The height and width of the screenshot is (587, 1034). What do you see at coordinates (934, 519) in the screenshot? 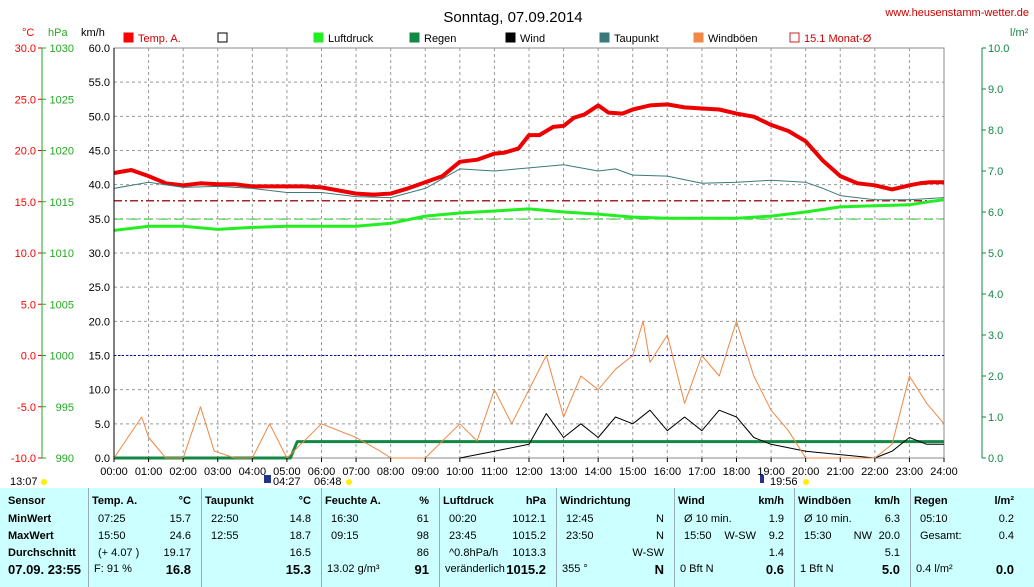
I see `min-time: 05:10` at bounding box center [934, 519].